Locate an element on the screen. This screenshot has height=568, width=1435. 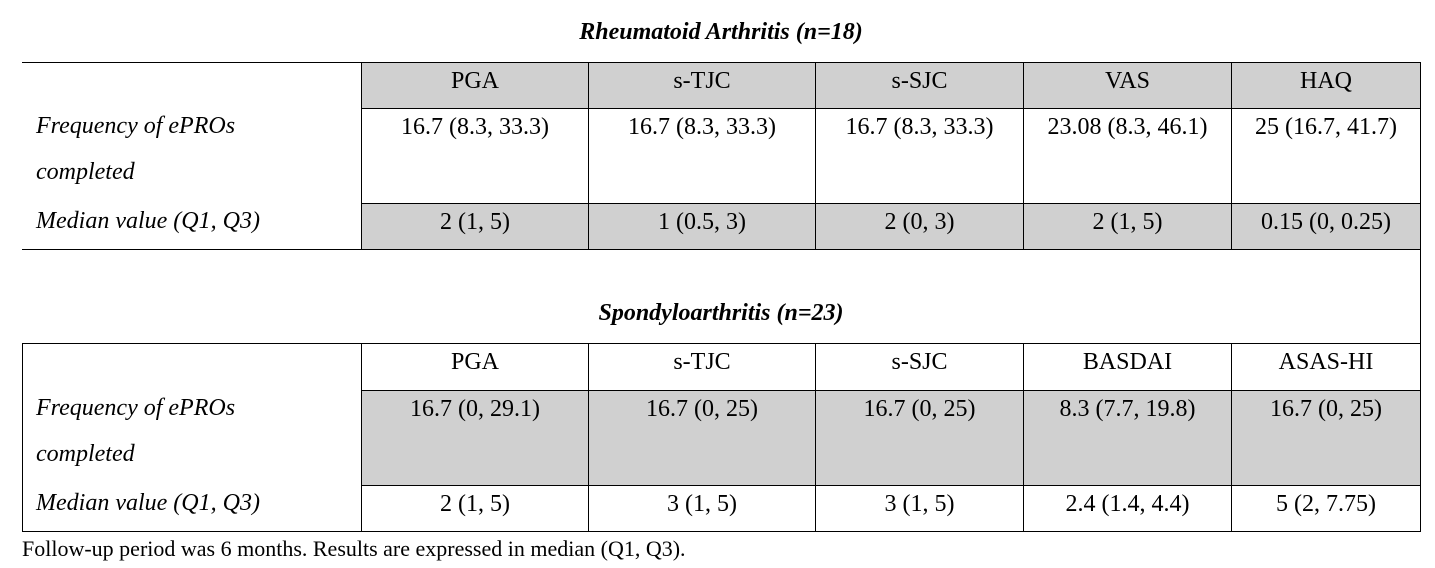
table-cell: 2.4 (1.4, 4.4) is located at coordinates (1127, 508).